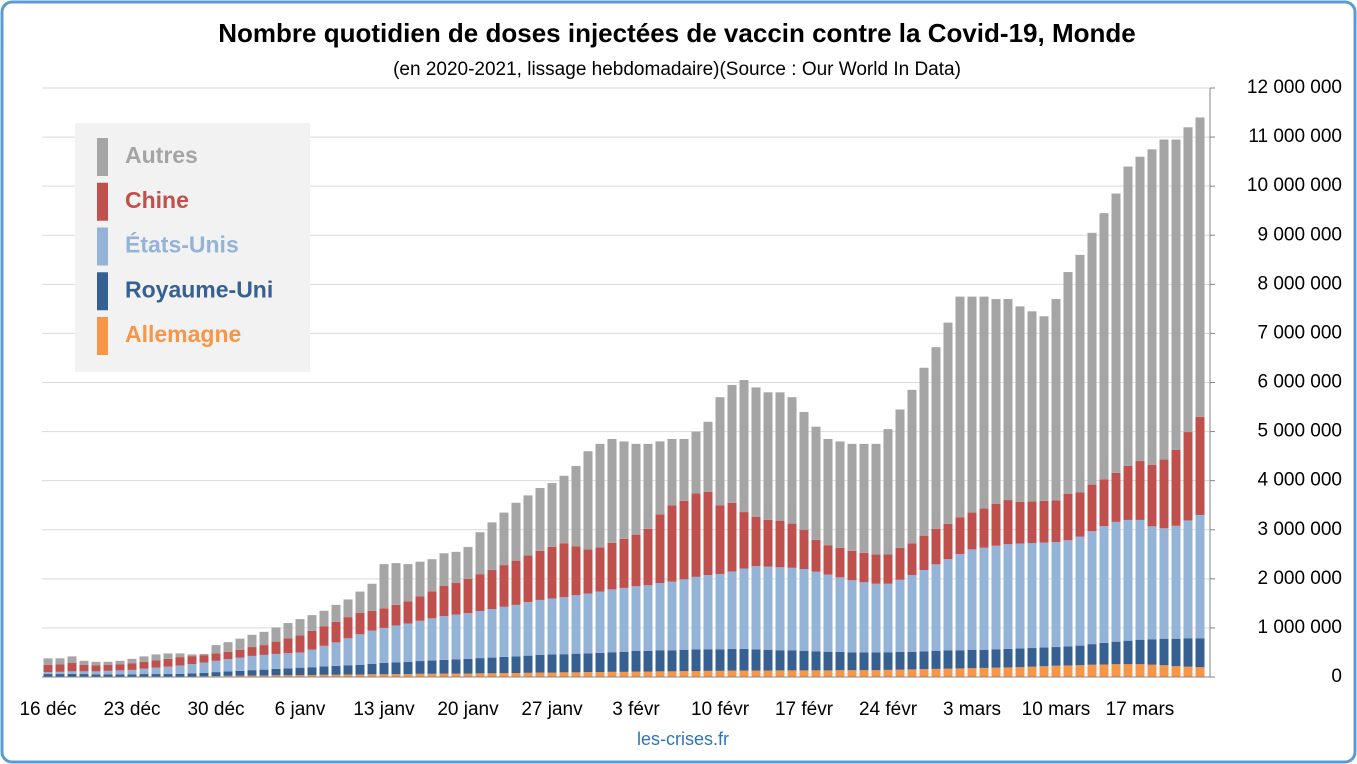 The image size is (1357, 764). What do you see at coordinates (1299, 382) in the screenshot?
I see `y-tick-label: 6 000 000` at bounding box center [1299, 382].